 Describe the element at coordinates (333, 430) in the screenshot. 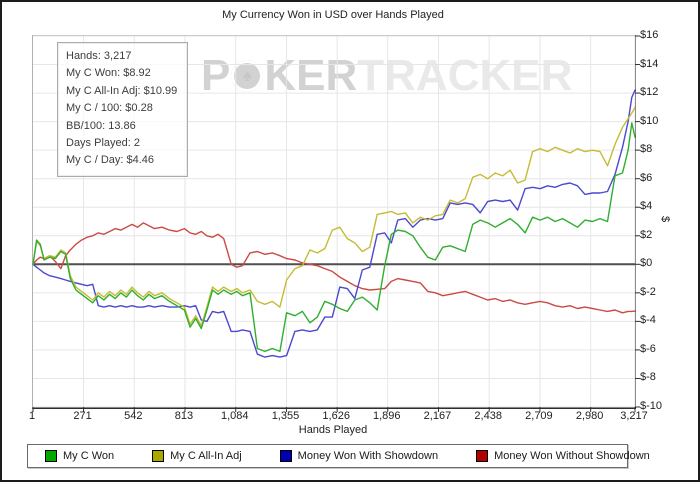

I see `x-axis-title: Hands Played` at that location.